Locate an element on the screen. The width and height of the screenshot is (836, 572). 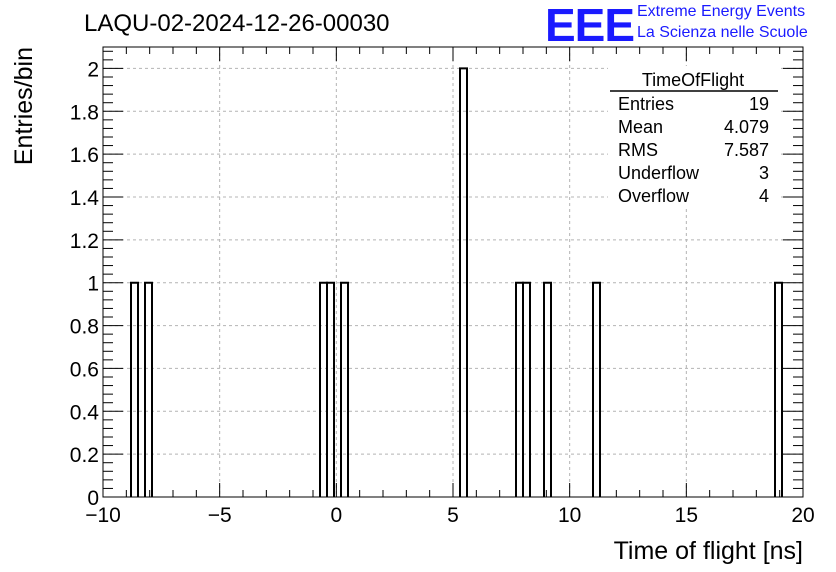
y-tick-label: 1.4 is located at coordinates (85, 198).